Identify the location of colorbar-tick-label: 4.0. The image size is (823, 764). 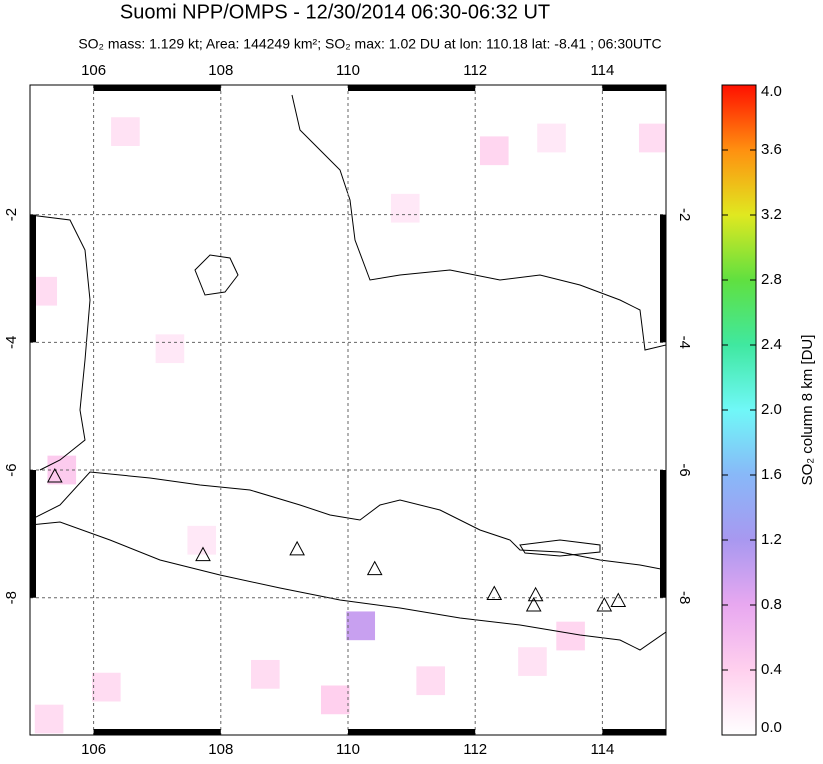
(771, 91).